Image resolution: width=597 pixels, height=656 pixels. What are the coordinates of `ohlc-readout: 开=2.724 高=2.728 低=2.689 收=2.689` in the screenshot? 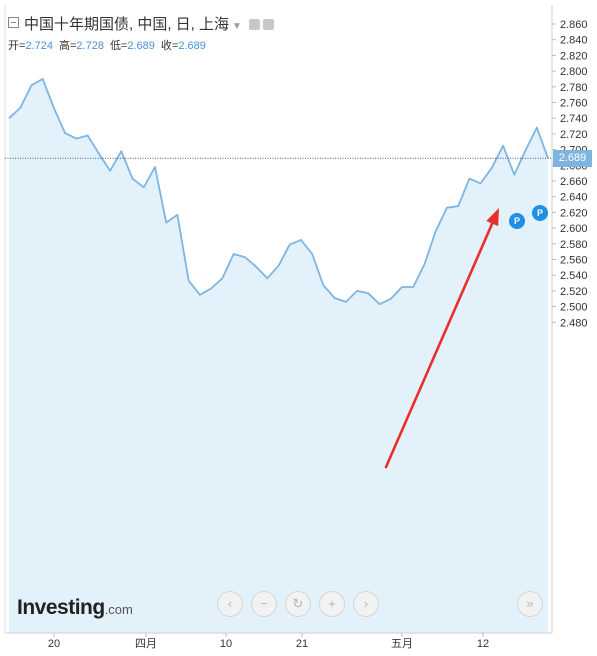 It's located at (110, 45).